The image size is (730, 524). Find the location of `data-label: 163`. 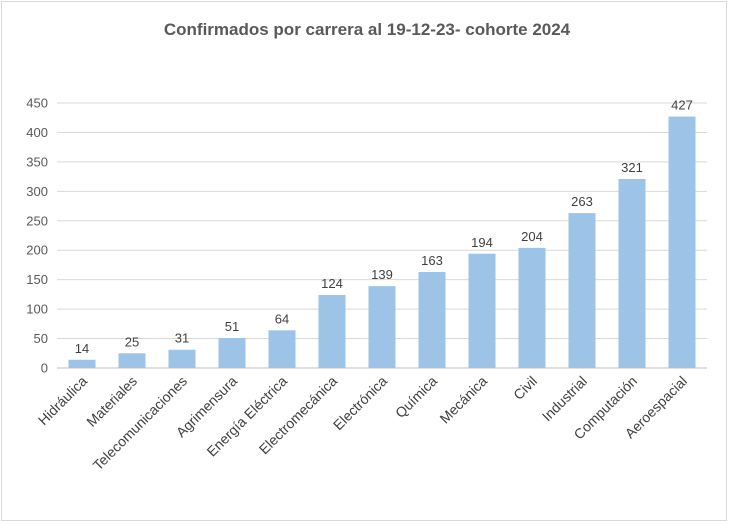

data-label: 163 is located at coordinates (432, 260).